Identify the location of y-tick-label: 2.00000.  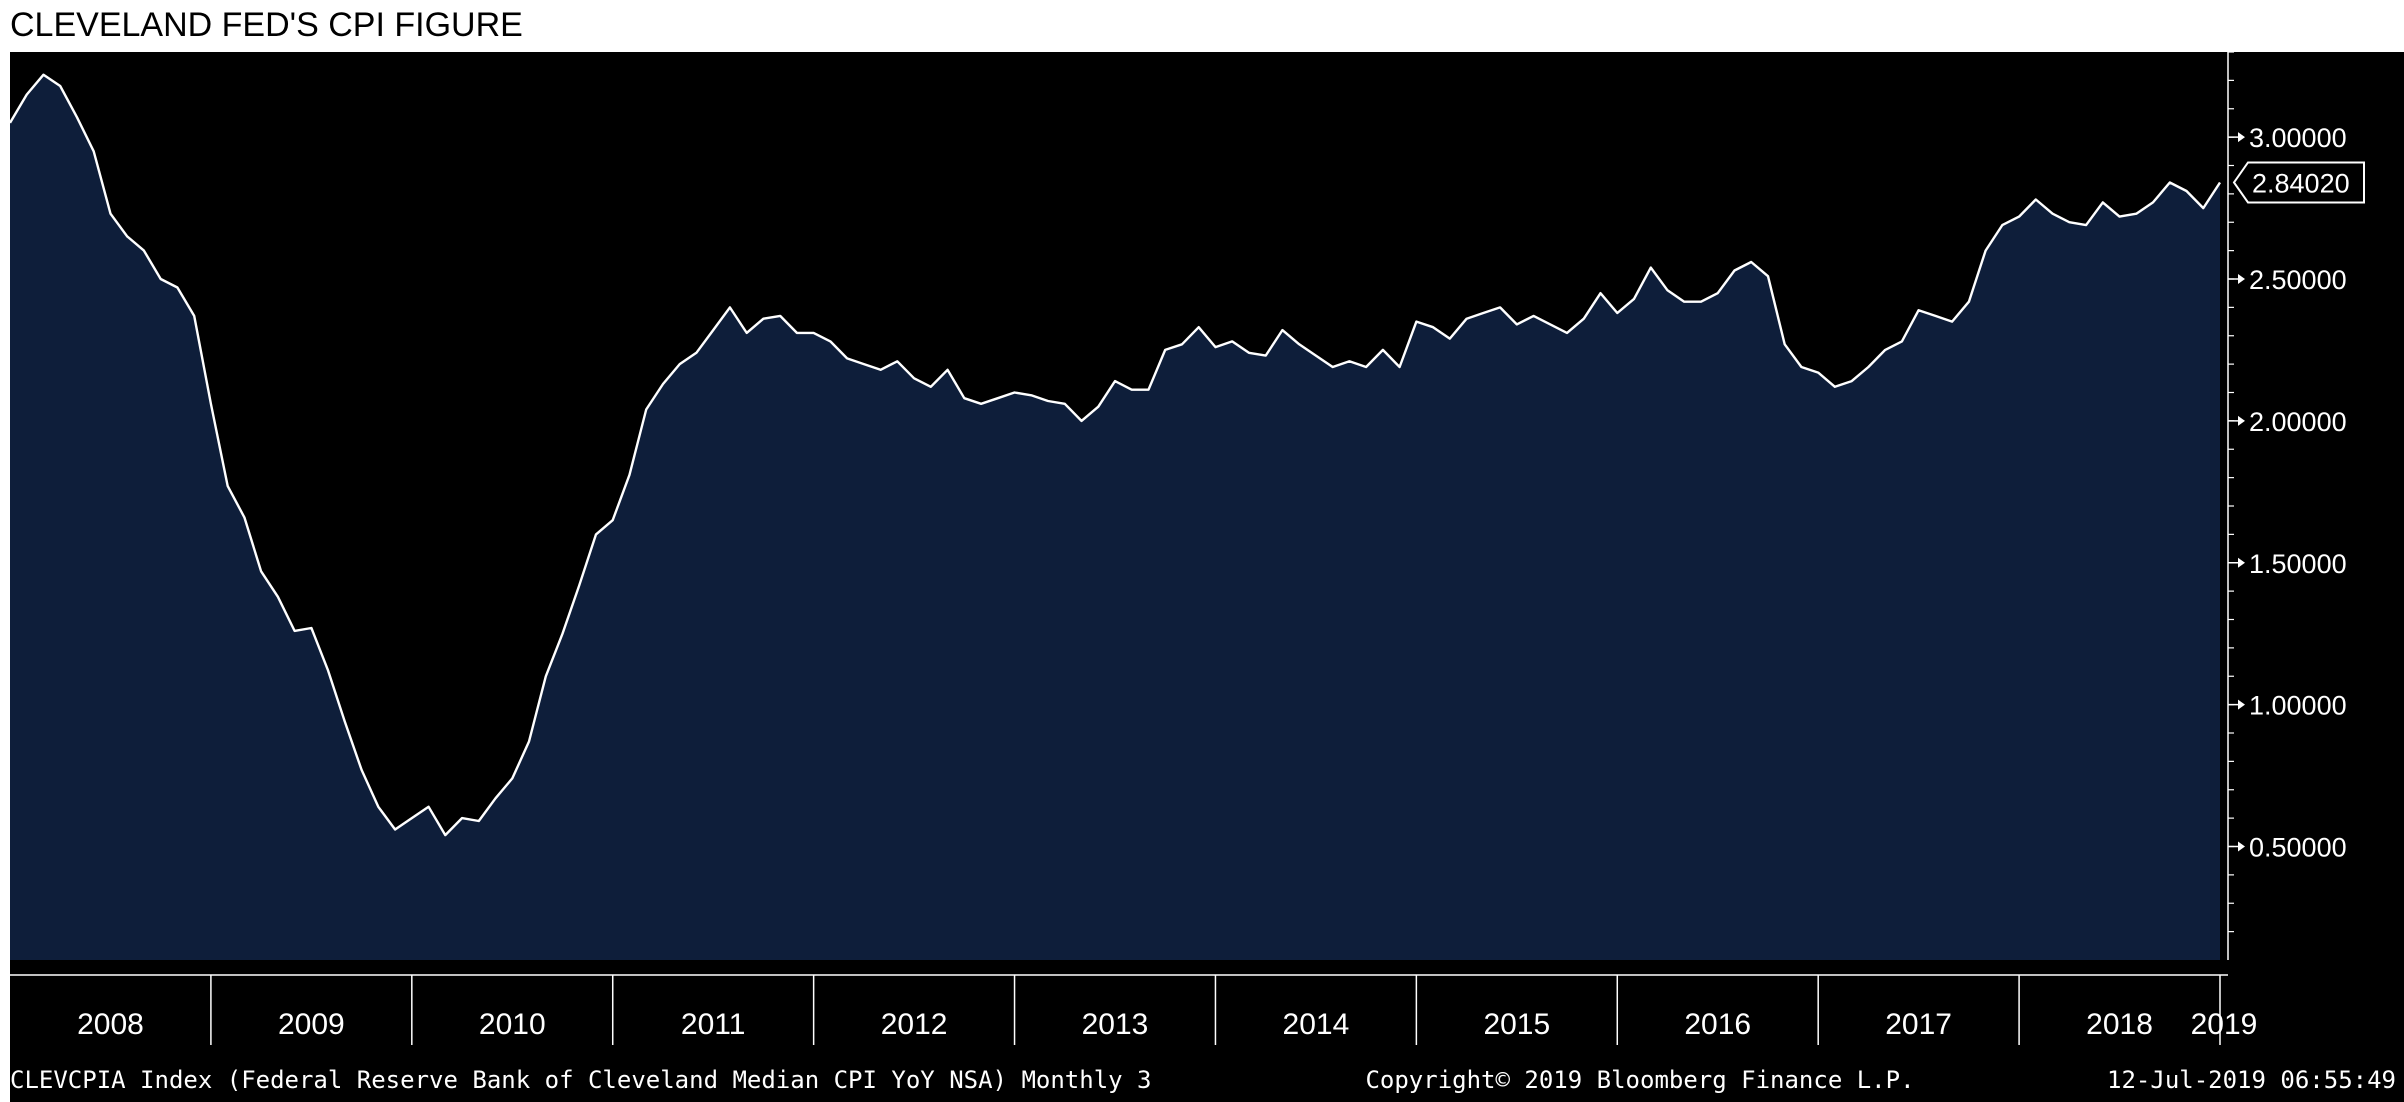
(2298, 422).